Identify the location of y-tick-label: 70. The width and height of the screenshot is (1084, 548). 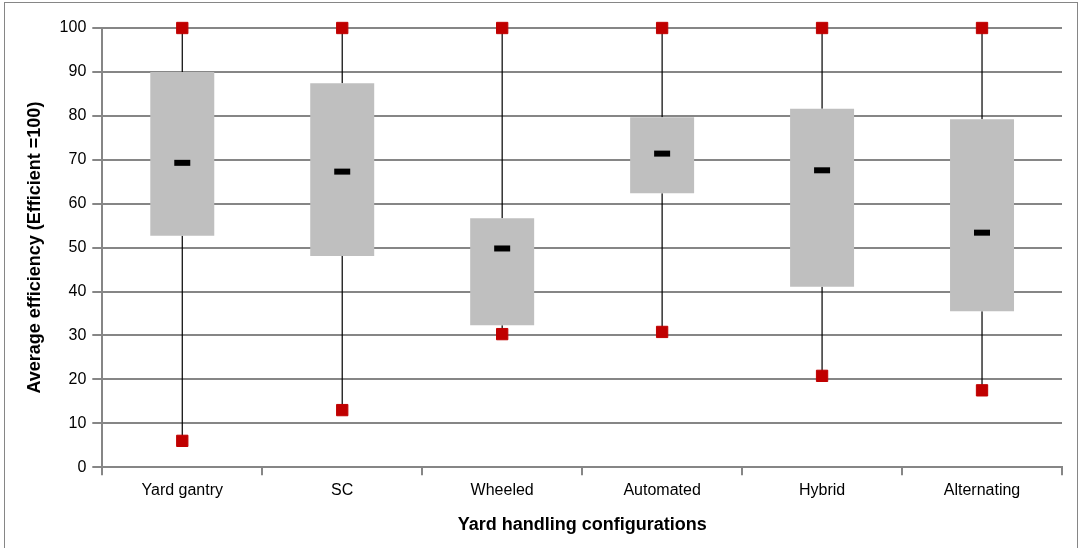
(77, 159).